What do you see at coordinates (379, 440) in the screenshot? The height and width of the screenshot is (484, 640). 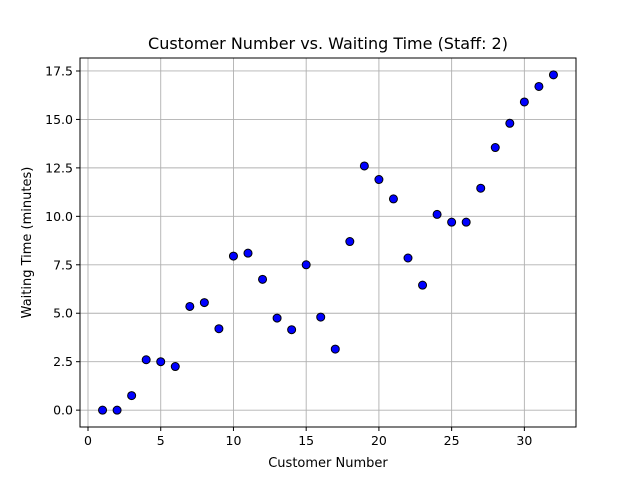 I see `x-tick-label: 20` at bounding box center [379, 440].